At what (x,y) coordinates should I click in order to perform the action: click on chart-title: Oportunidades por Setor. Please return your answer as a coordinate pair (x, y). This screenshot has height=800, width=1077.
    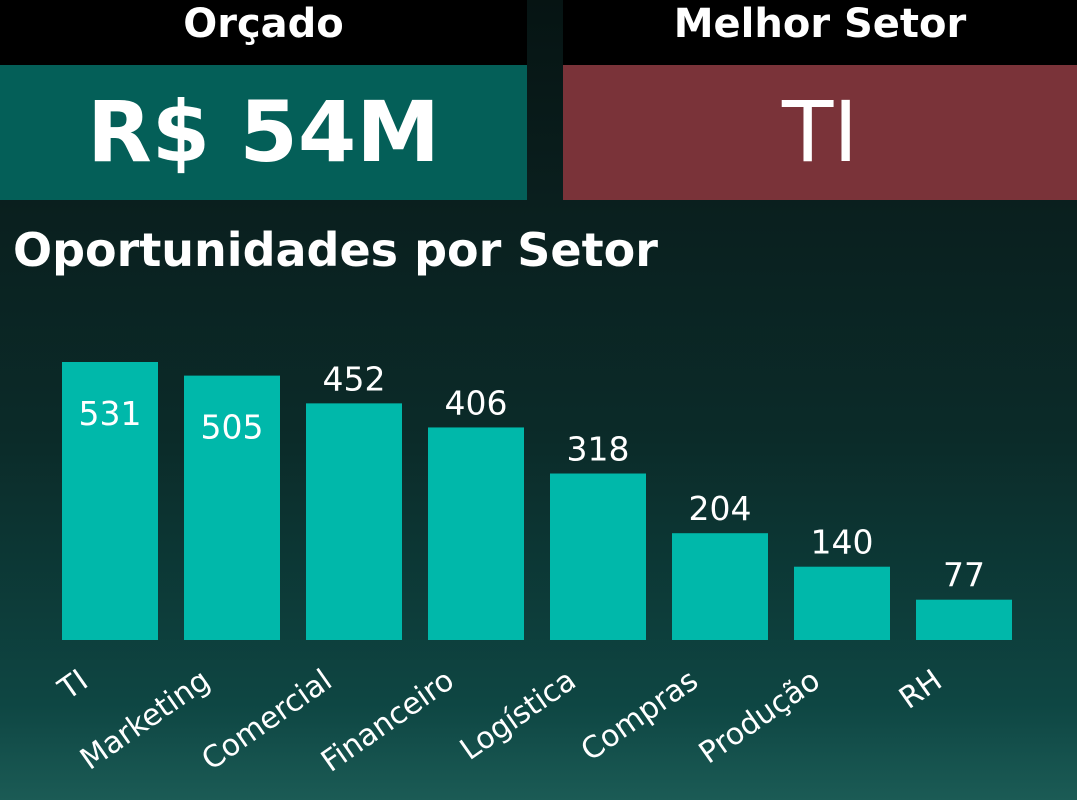
    Looking at the image, I should click on (335, 250).